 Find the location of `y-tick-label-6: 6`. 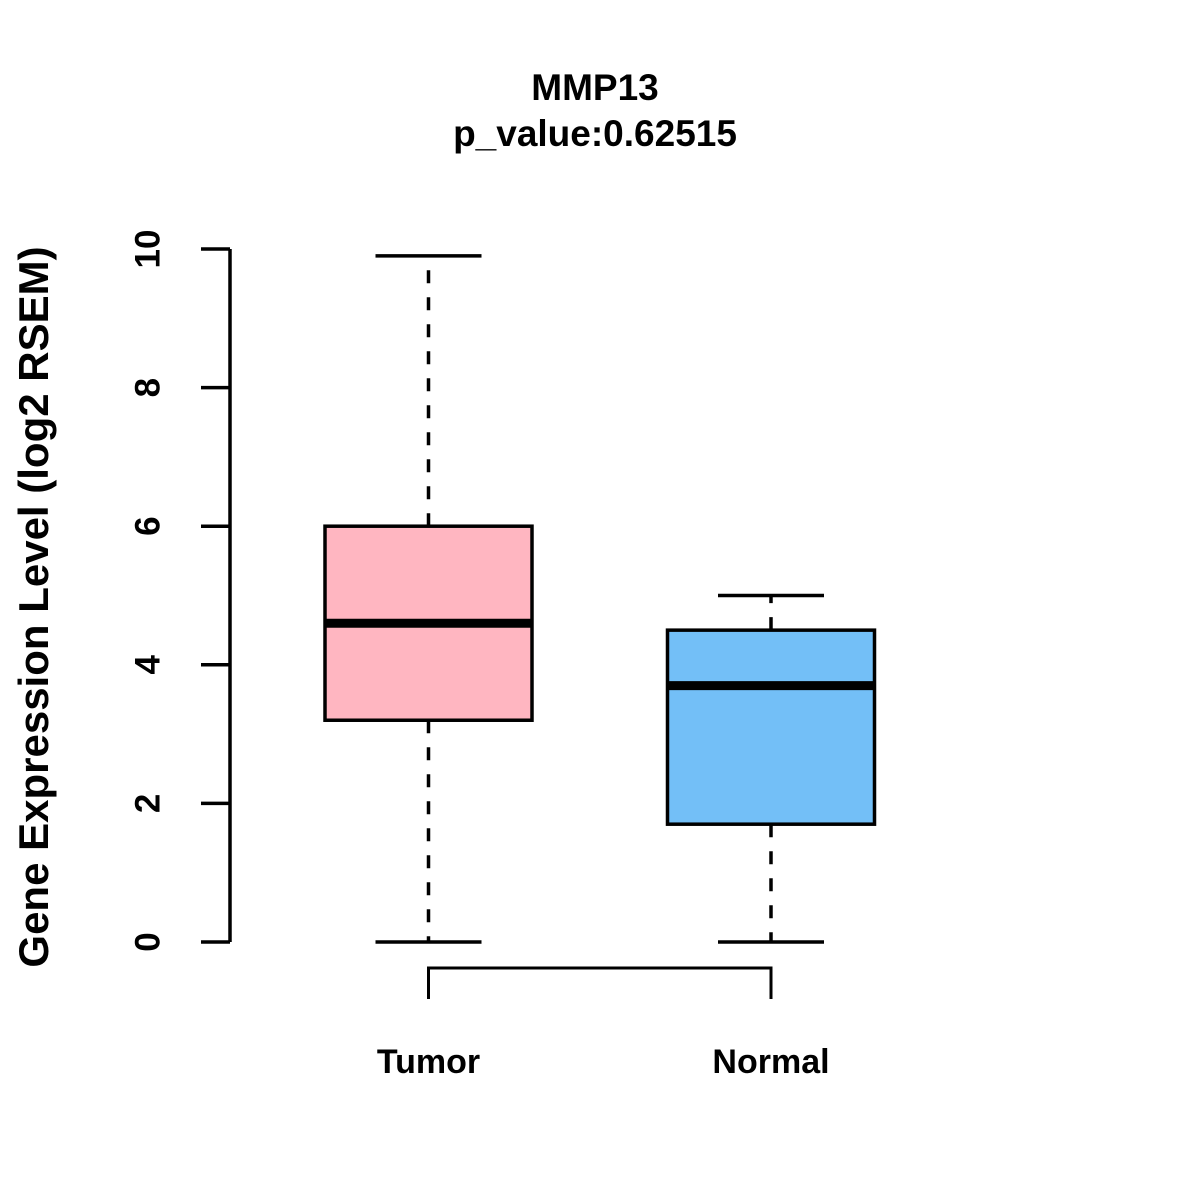

y-tick-label-6: 6 is located at coordinates (148, 525).